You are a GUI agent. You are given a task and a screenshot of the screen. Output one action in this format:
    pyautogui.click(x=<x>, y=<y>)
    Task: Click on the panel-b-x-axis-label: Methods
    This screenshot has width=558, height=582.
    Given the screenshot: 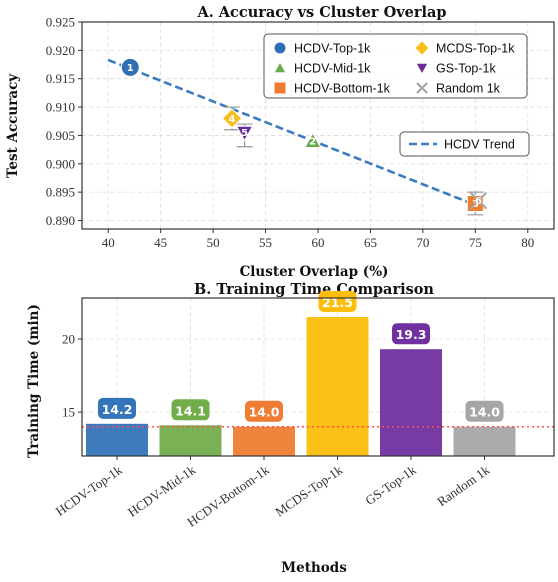 What is the action you would take?
    pyautogui.click(x=314, y=568)
    